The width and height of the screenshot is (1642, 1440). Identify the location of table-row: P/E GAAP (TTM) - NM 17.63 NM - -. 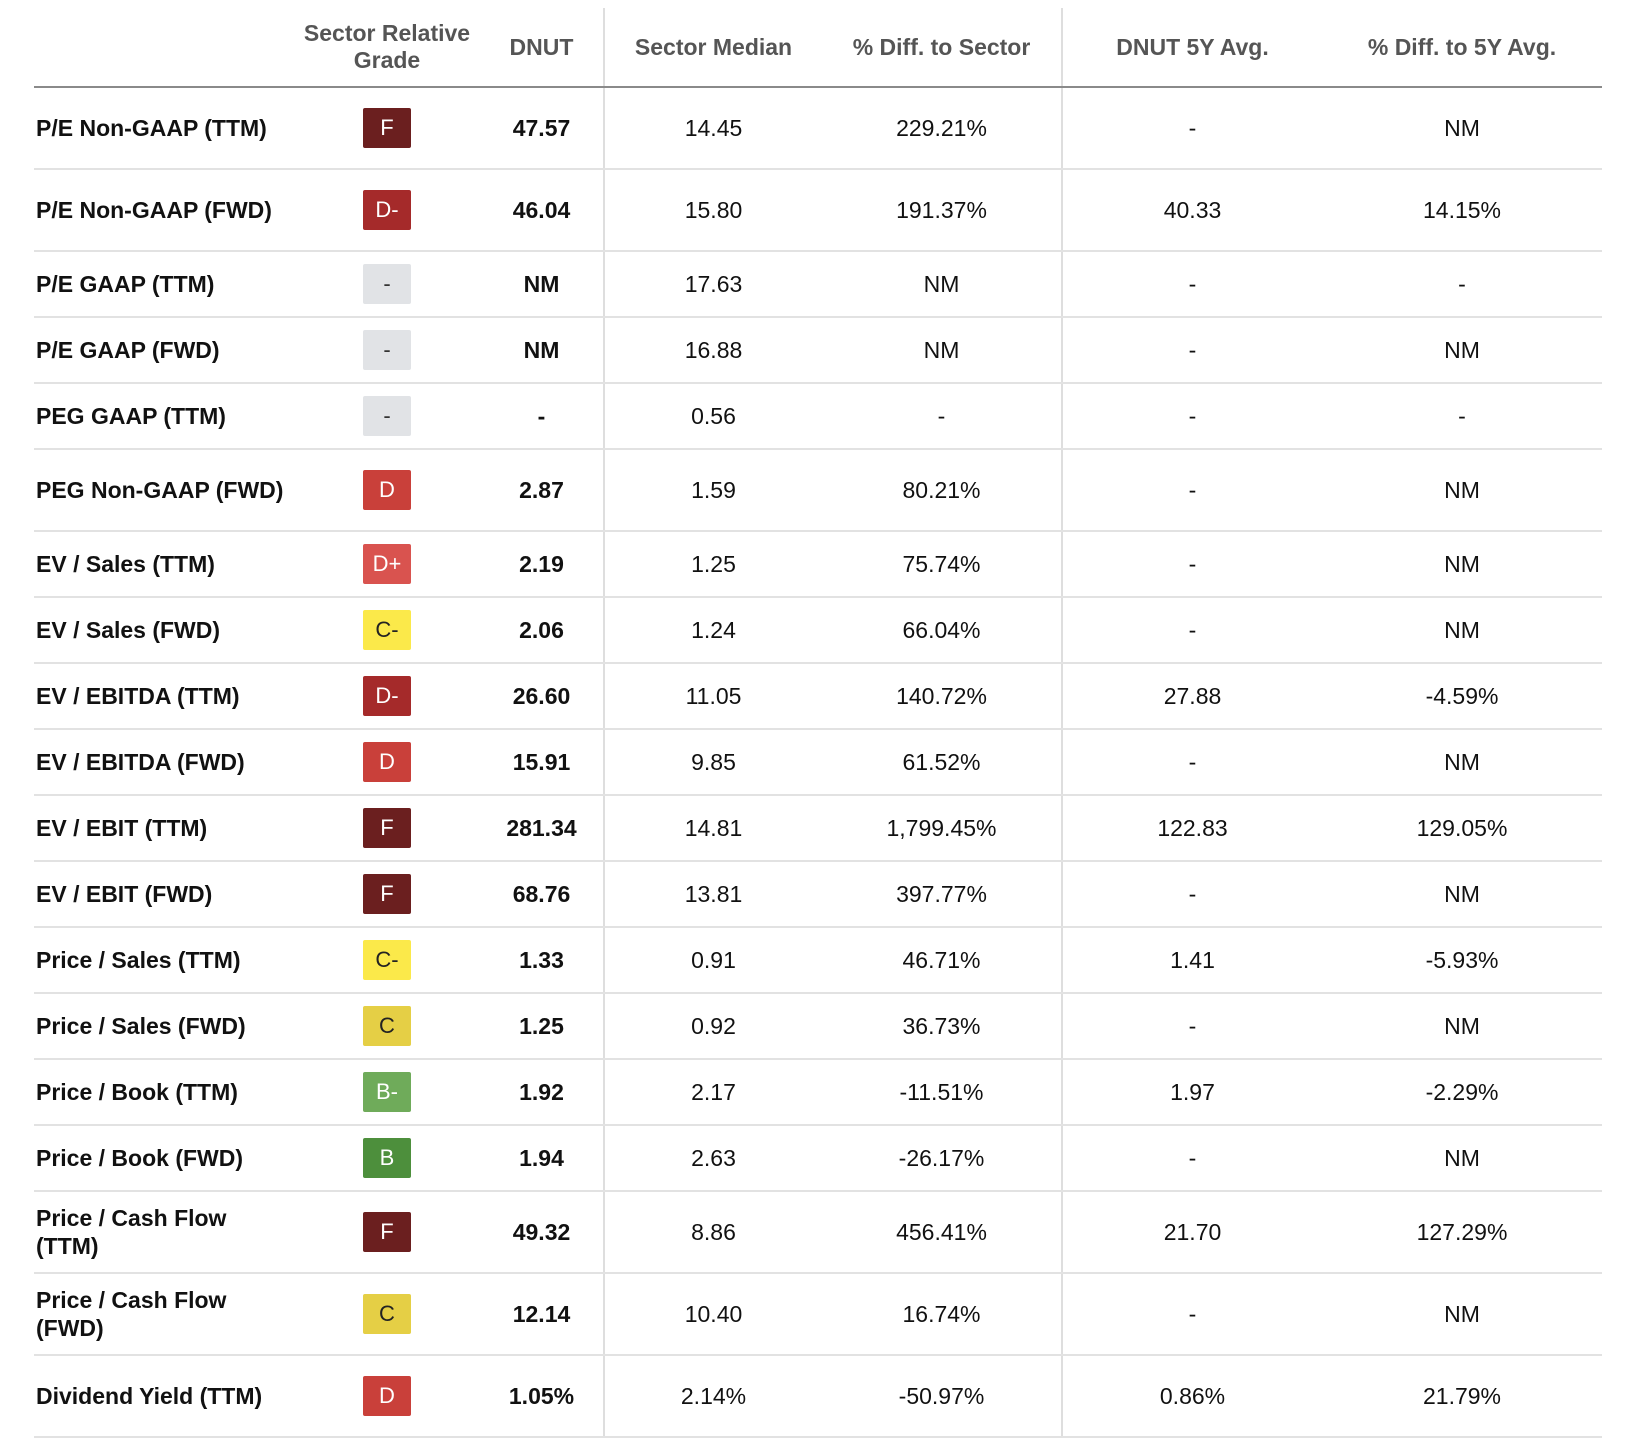
(818, 284).